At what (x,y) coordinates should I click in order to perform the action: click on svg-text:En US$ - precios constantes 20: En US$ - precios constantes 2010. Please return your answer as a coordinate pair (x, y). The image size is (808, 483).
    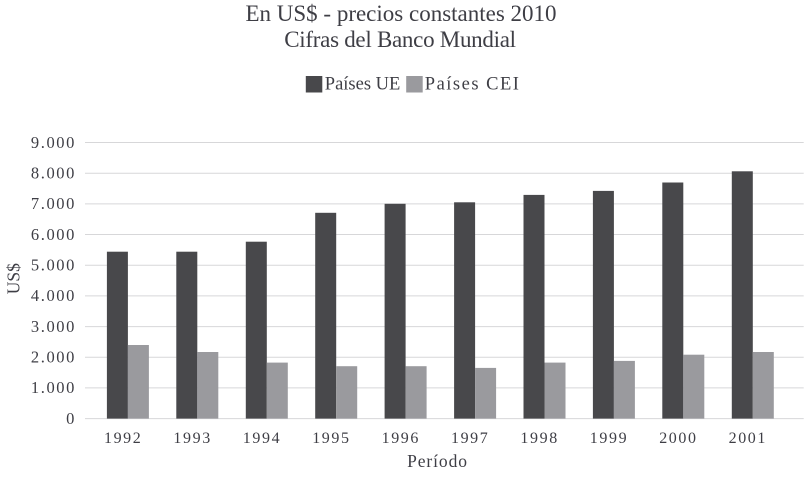
    Looking at the image, I should click on (400, 13).